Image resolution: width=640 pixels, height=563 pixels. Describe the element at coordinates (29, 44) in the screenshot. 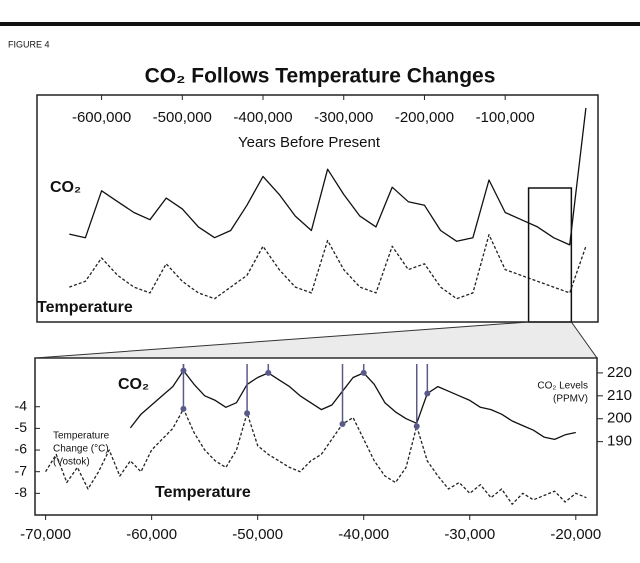

I see `figure-label: FIGURE 4` at that location.